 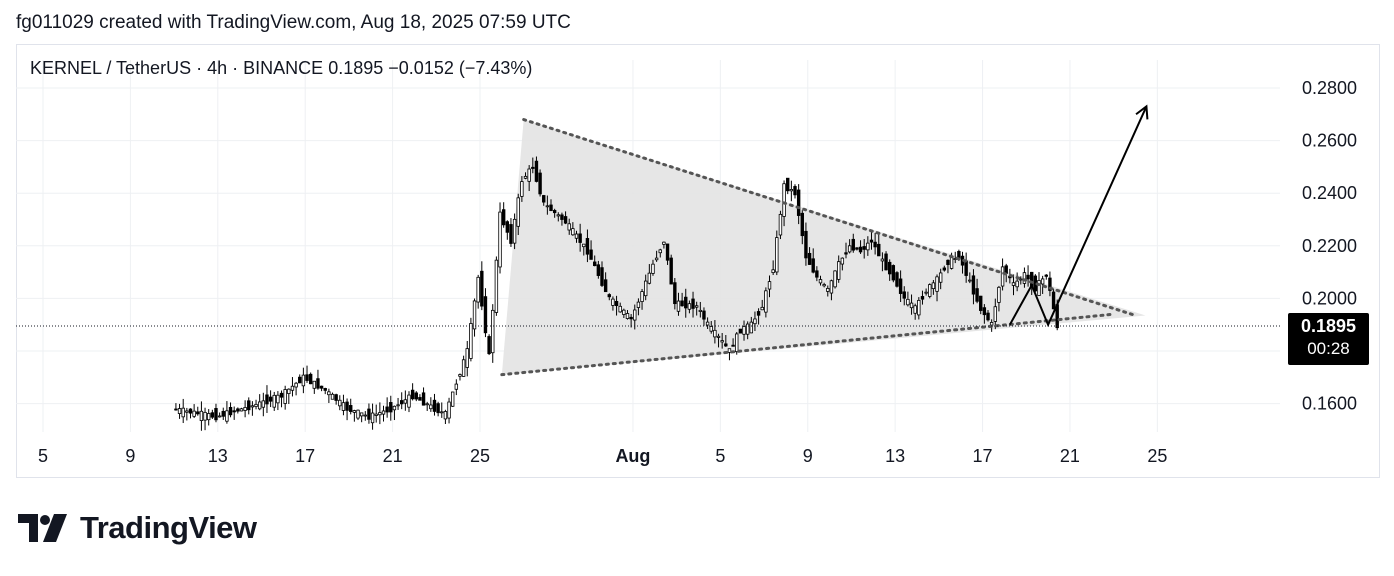 What do you see at coordinates (1329, 141) in the screenshot?
I see `price-axis-label: 0.2600` at bounding box center [1329, 141].